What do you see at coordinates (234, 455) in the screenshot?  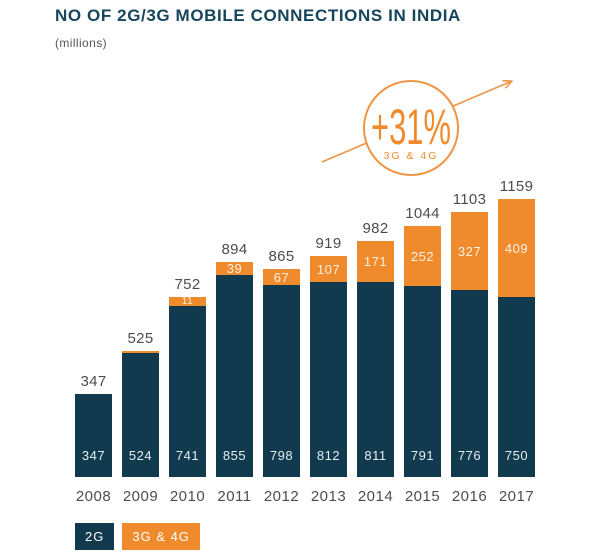 I see `value-label-2g: 855` at bounding box center [234, 455].